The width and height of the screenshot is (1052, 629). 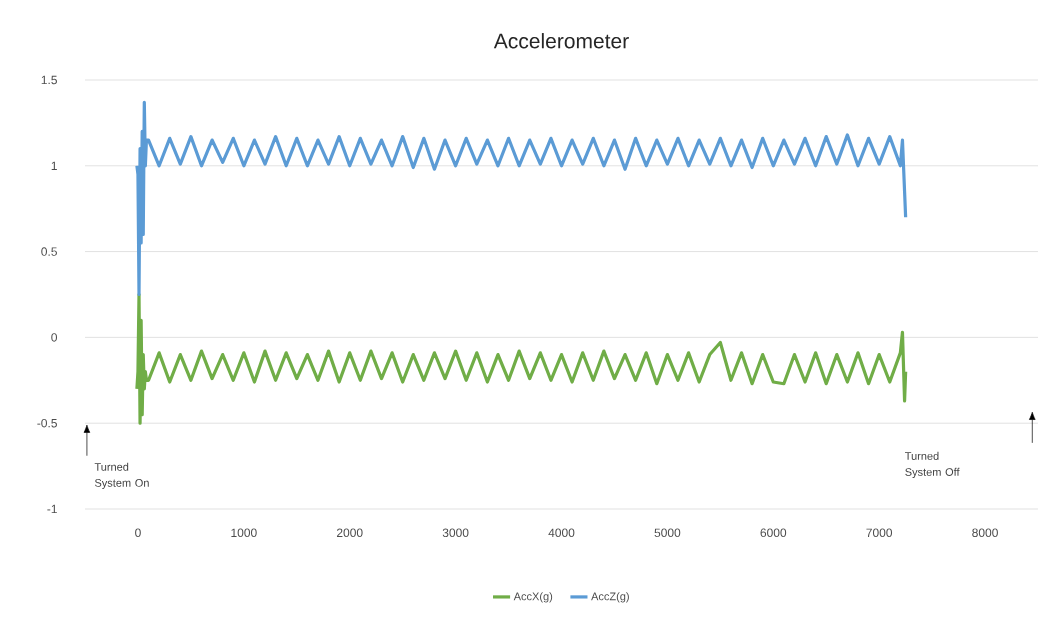 What do you see at coordinates (667, 533) in the screenshot?
I see `x-tick-label: 5000` at bounding box center [667, 533].